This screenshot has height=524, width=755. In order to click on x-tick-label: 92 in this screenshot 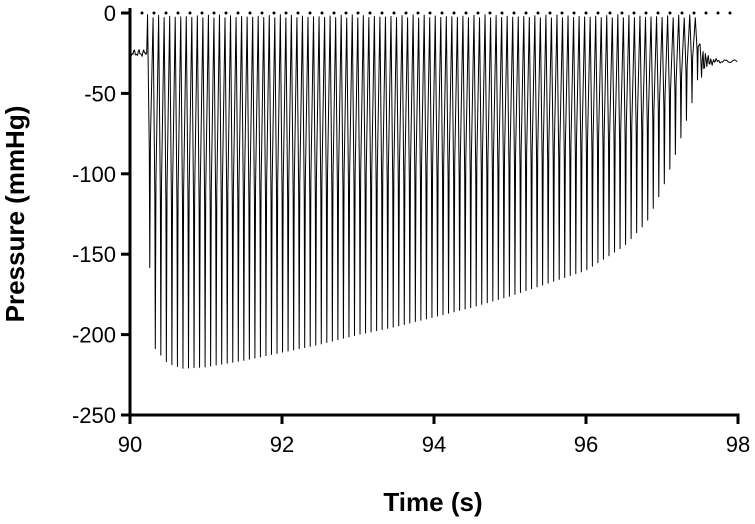, I will do `click(282, 444)`.